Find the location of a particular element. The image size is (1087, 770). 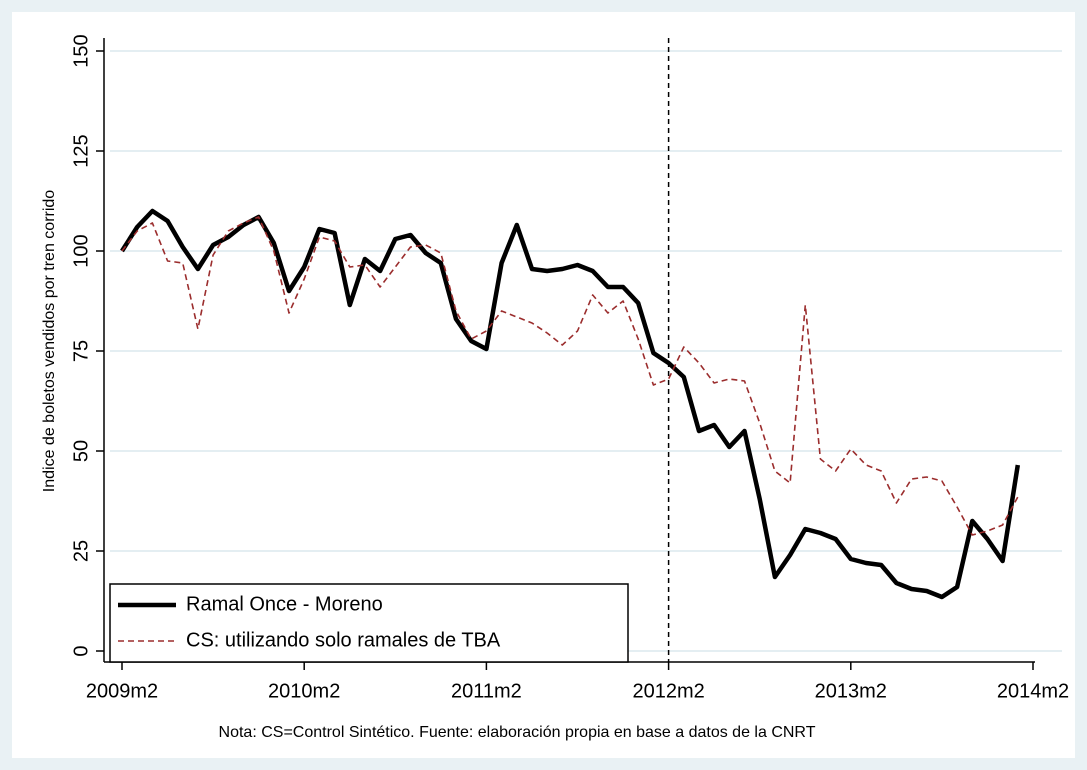

legend-label: CS: utilizando solo ramales de TBA is located at coordinates (343, 640).